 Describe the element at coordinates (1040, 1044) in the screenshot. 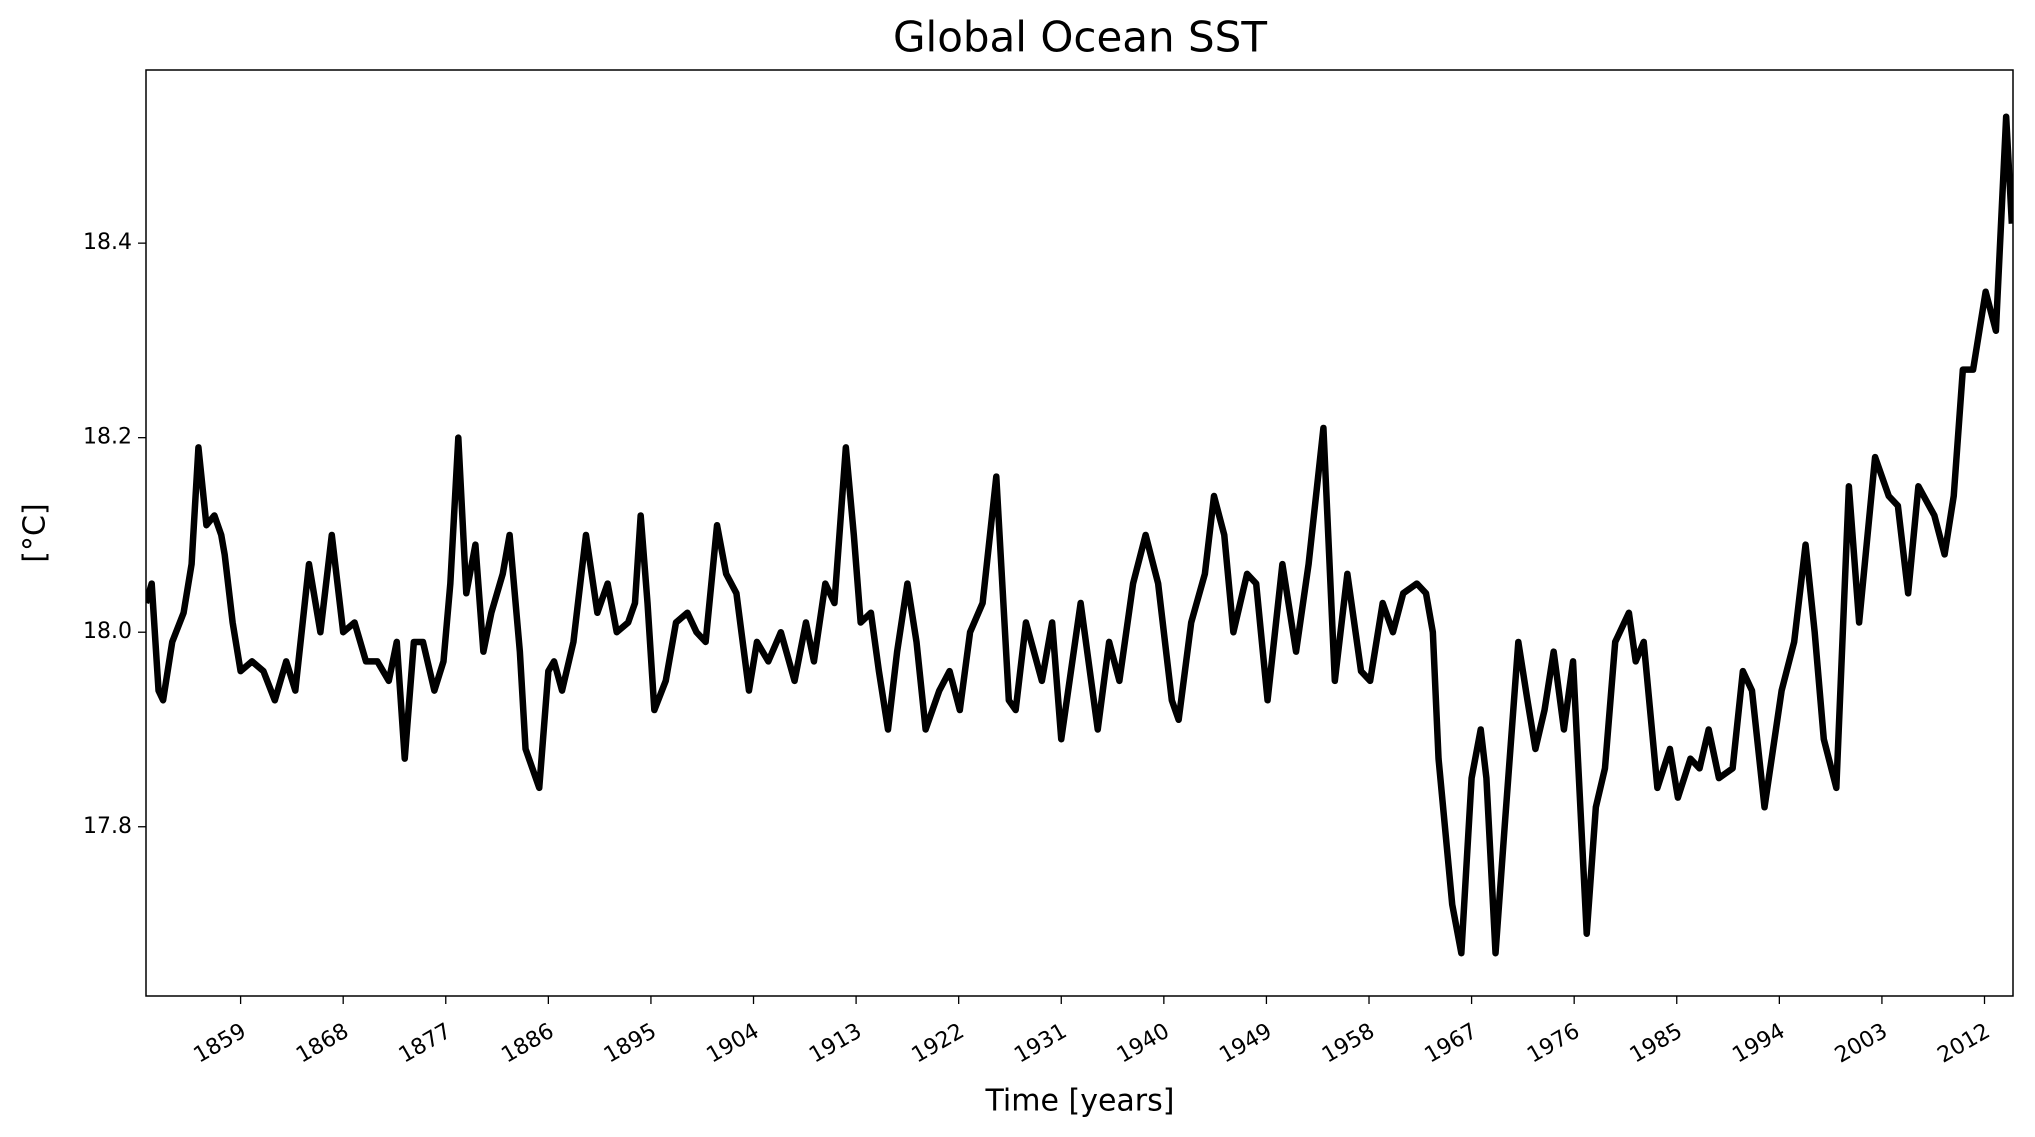

I see `x-tick-label: 1931` at that location.